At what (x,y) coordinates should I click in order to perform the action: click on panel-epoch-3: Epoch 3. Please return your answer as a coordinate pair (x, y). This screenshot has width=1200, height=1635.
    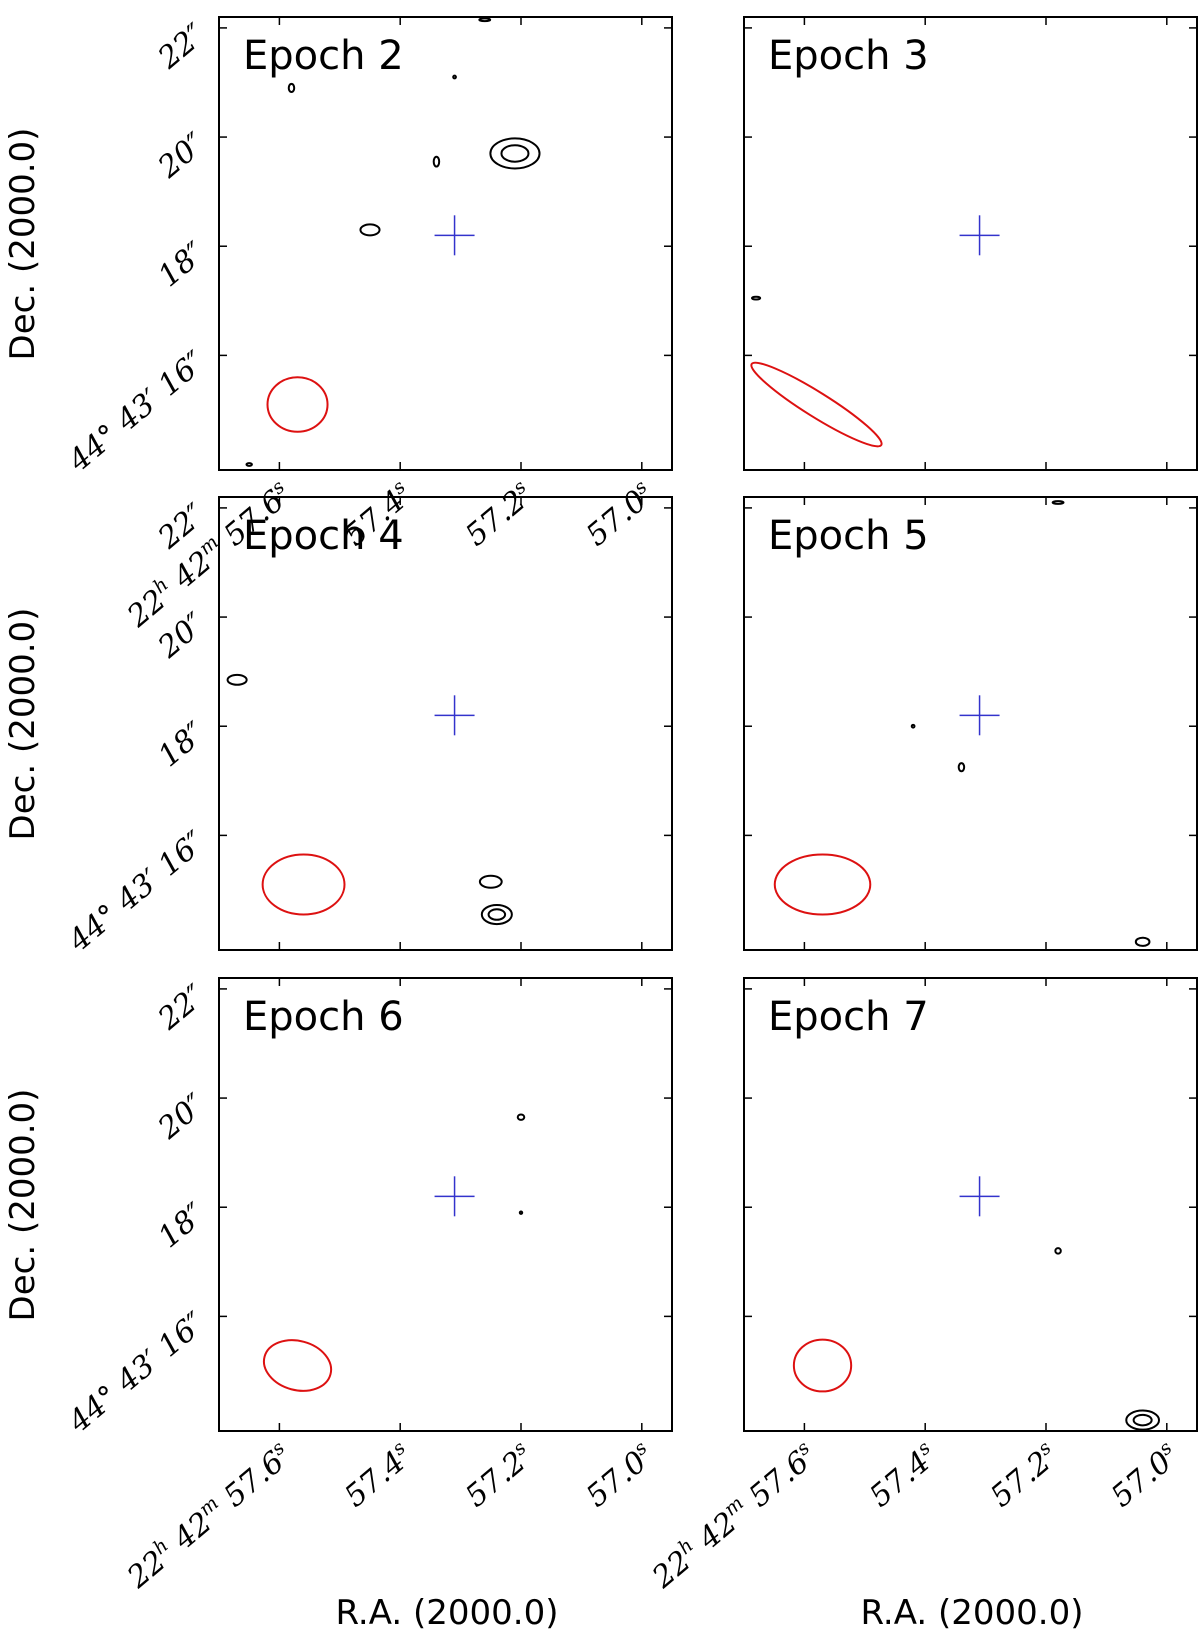
    Looking at the image, I should click on (970, 243).